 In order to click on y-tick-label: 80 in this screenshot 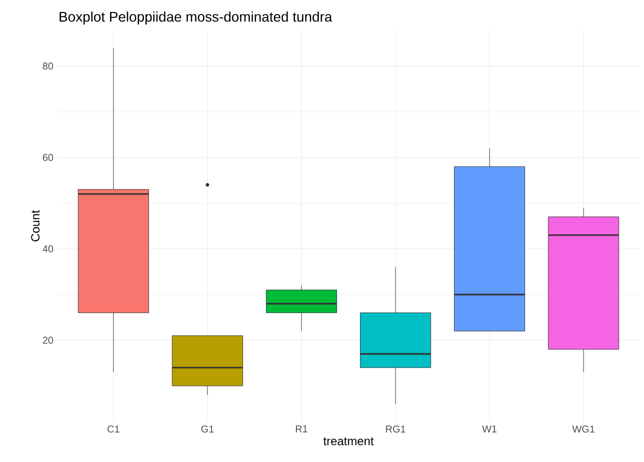, I will do `click(48, 66)`.